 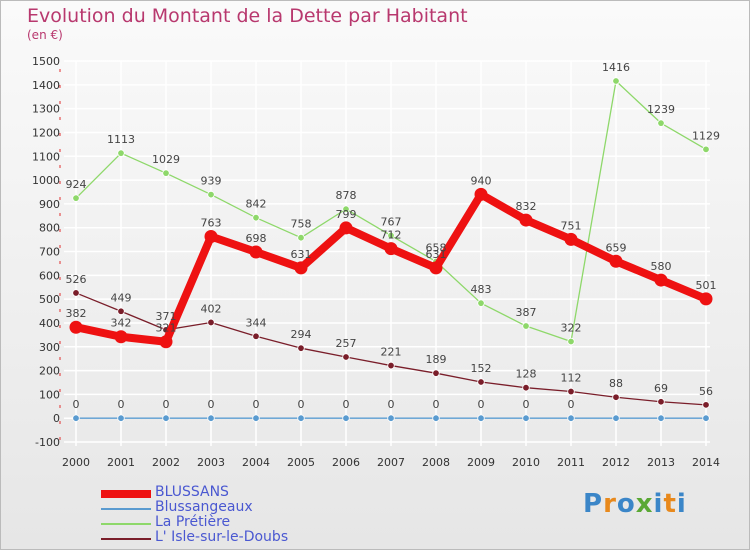 What do you see at coordinates (46, 109) in the screenshot?
I see `y-tick-label: 1300` at bounding box center [46, 109].